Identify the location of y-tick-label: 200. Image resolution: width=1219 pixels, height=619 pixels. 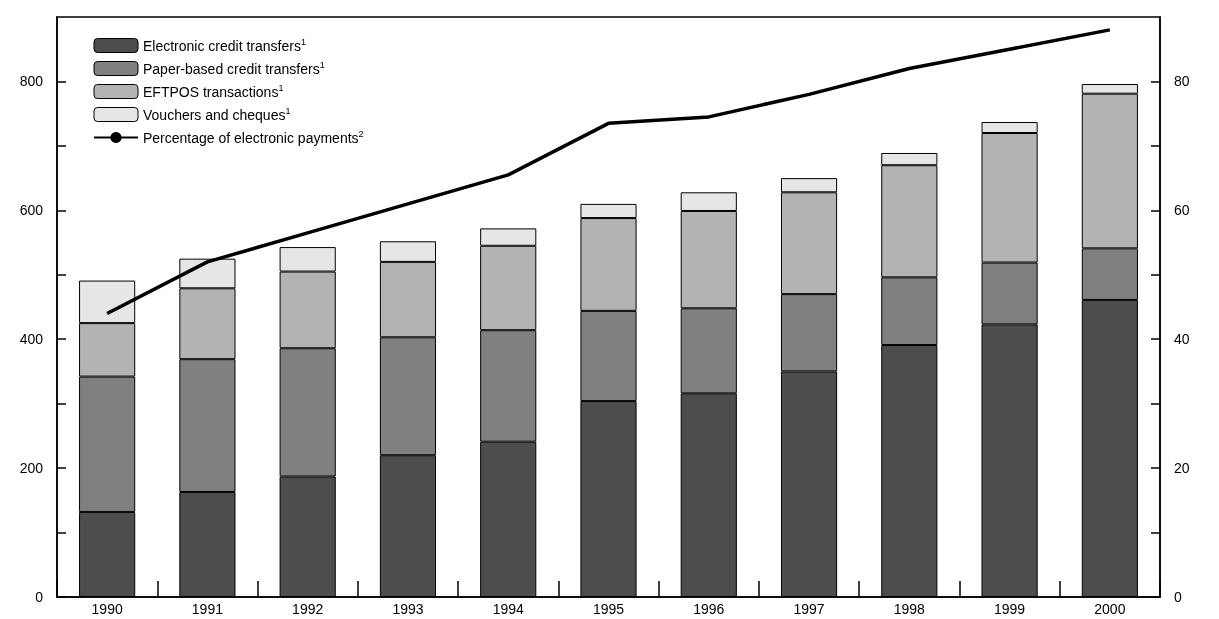
(31, 468).